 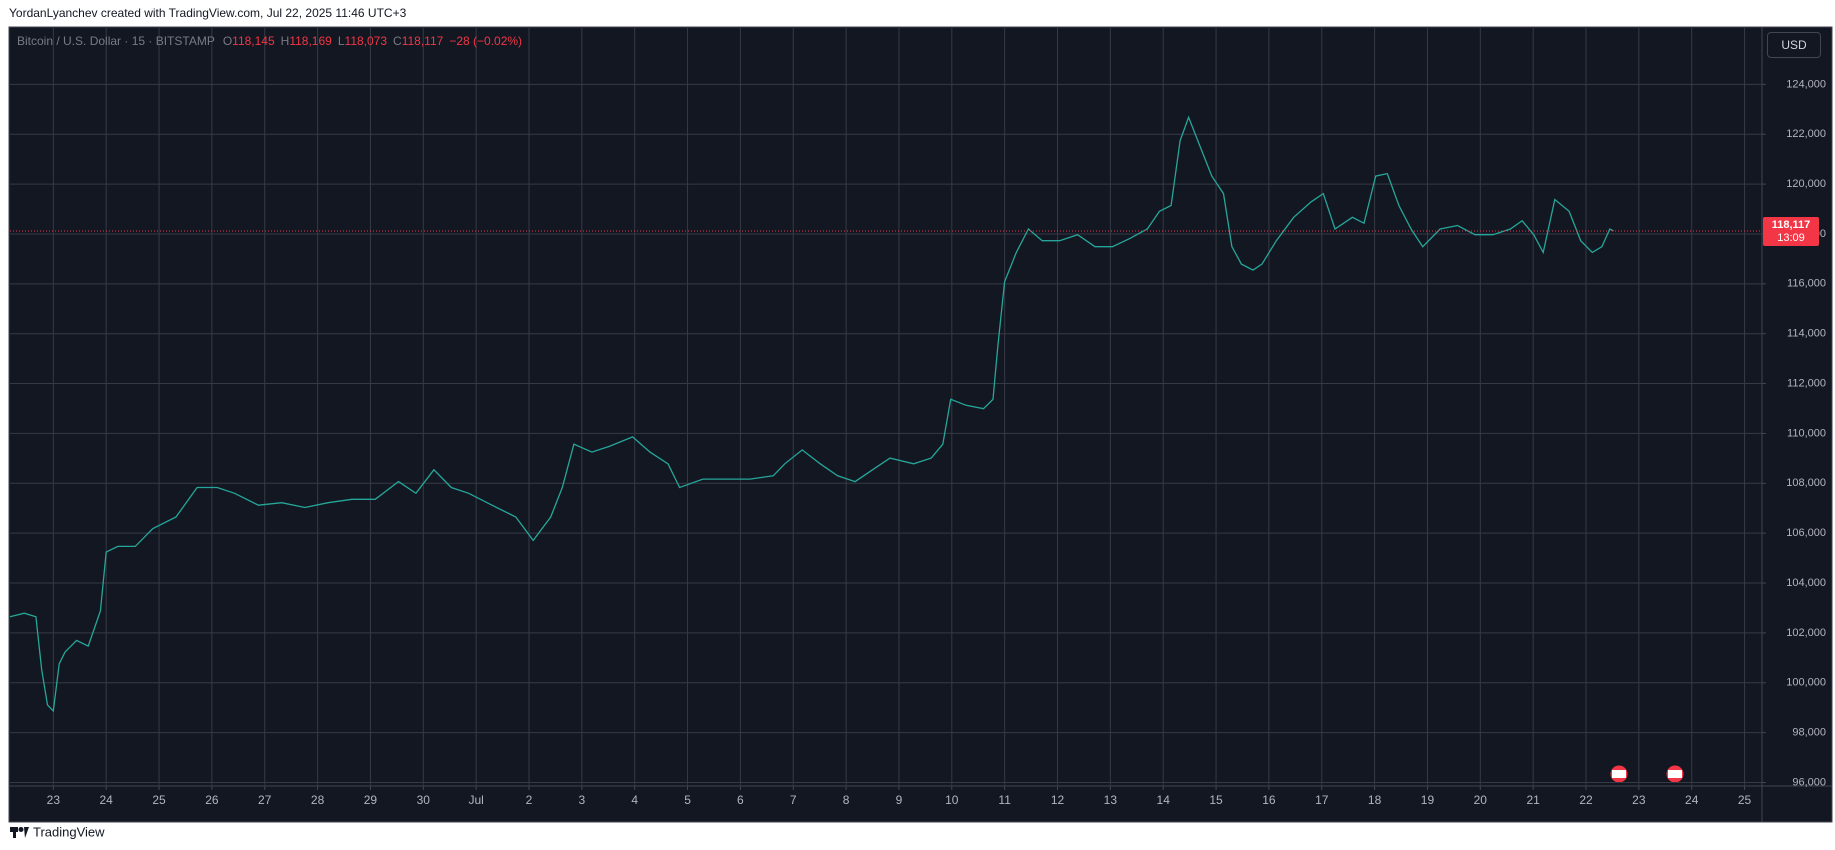 I want to click on y-tick-label: 114,000, so click(x=1806, y=334).